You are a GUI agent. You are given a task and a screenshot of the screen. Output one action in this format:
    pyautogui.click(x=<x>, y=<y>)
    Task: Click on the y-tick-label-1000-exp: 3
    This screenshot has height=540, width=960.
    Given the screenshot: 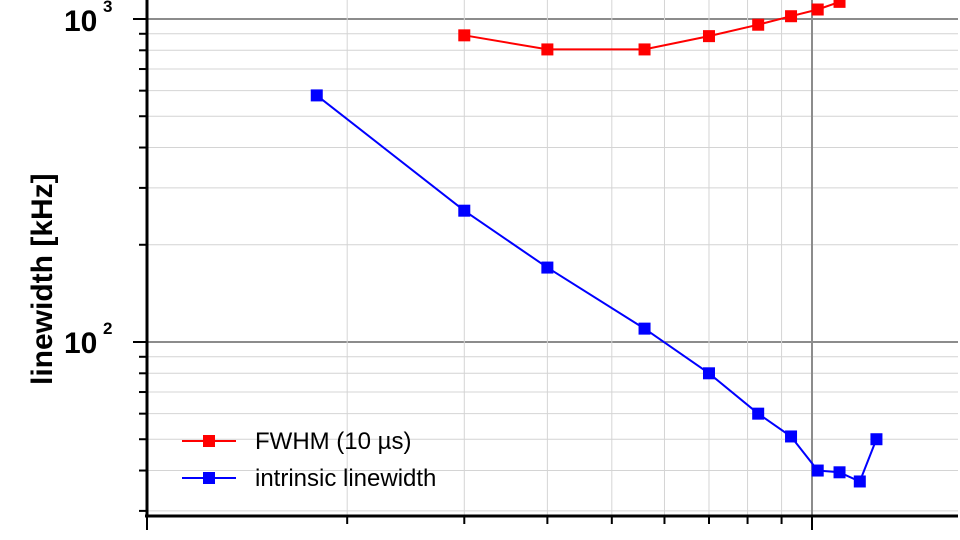 What is the action you would take?
    pyautogui.click(x=107, y=8)
    